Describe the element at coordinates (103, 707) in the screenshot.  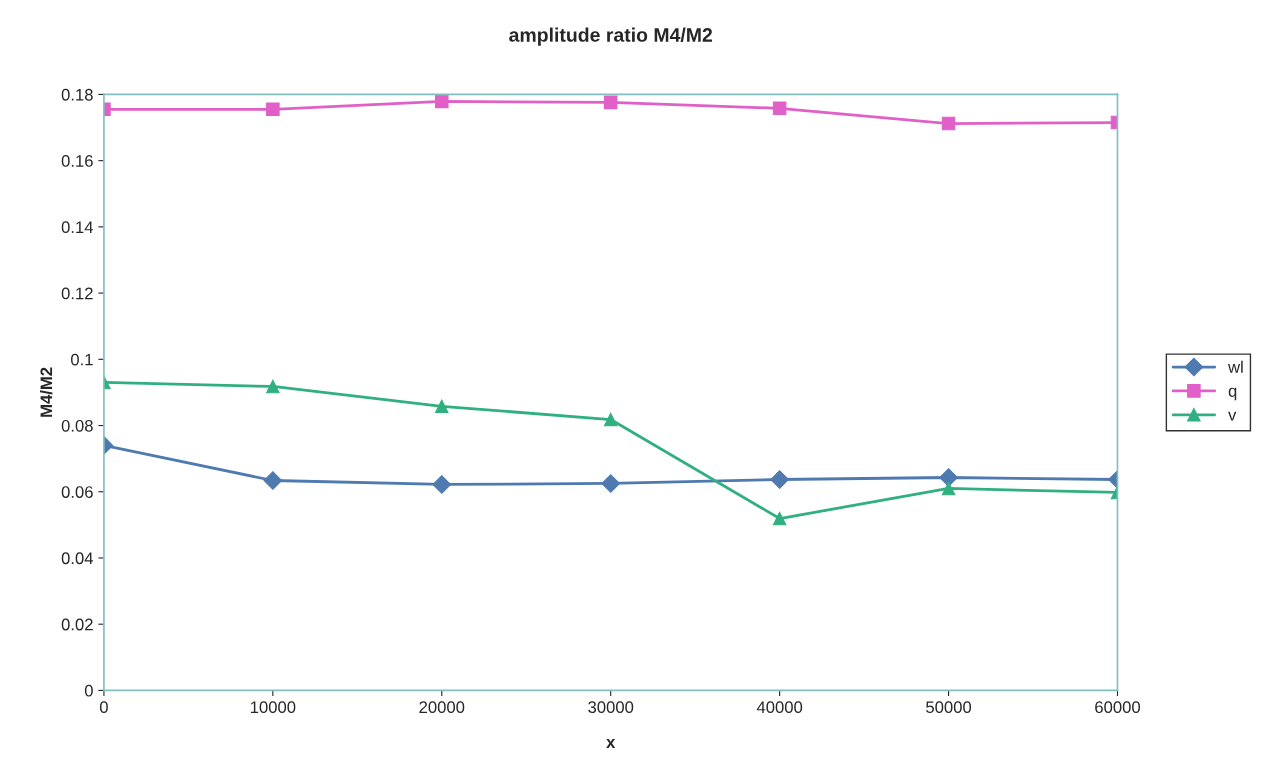
I see `x-tick-label: 0` at that location.